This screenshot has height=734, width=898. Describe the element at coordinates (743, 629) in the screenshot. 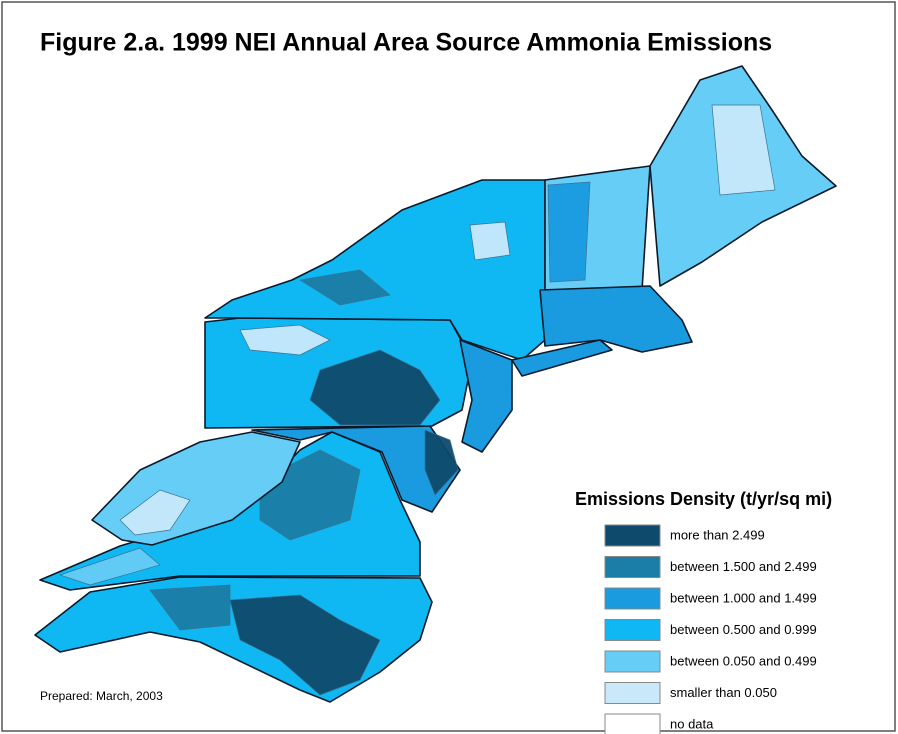

I see `legend-label: between 0.500 and 0.999` at that location.